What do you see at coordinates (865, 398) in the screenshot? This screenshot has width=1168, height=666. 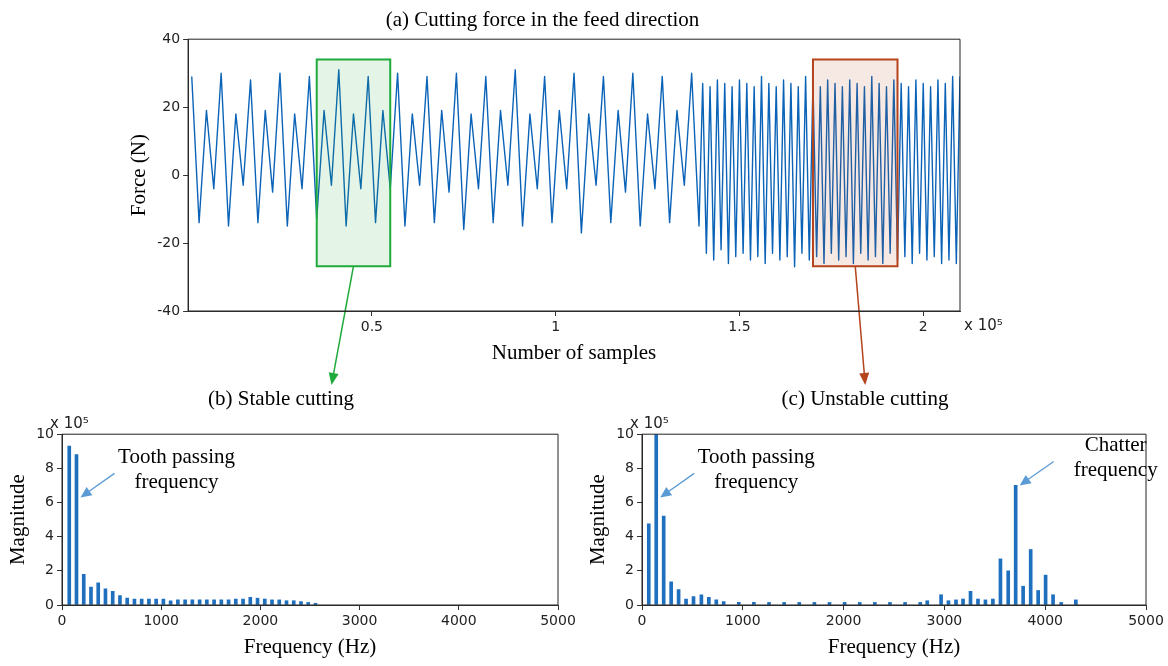 I see `chart-title: (c) Unstable cutting` at bounding box center [865, 398].